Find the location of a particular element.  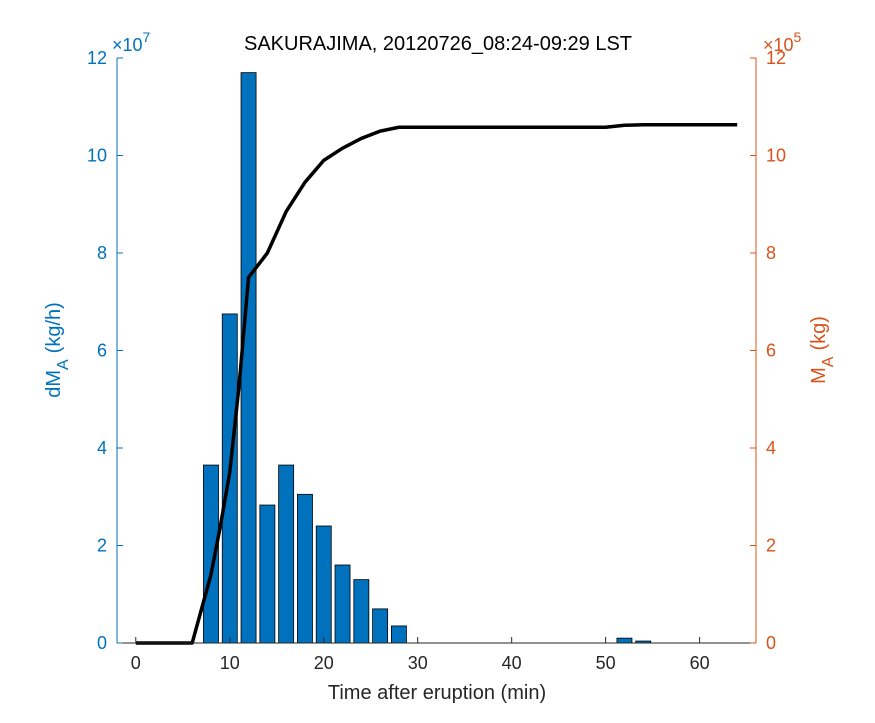

left-axis-exponent: ×10⁷ is located at coordinates (131, 42).